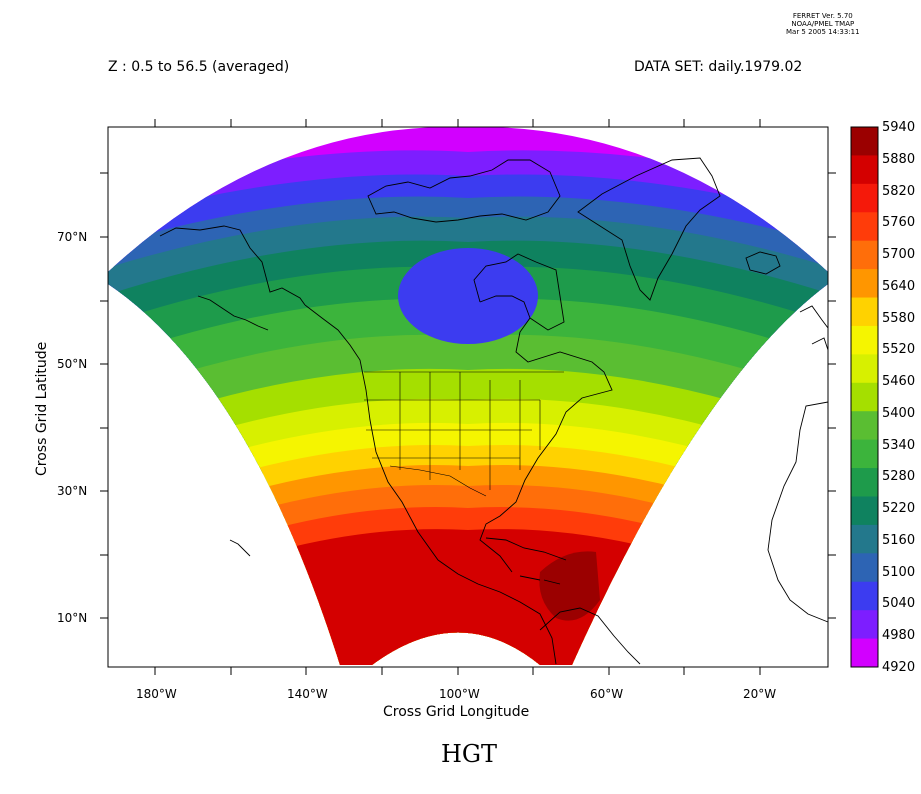 This screenshot has width=921, height=794. Describe the element at coordinates (199, 67) in the screenshot. I see `z-range-label: Z : 0.5 to 56.5 (averaged)` at that location.